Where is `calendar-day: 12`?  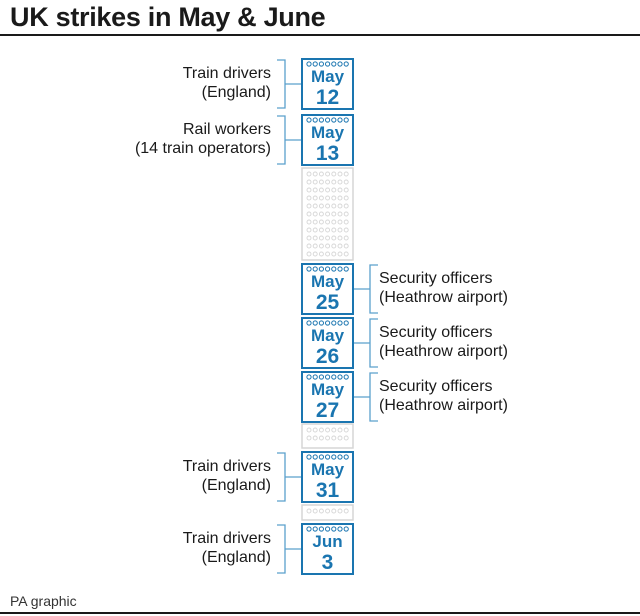 calendar-day: 12 is located at coordinates (327, 97).